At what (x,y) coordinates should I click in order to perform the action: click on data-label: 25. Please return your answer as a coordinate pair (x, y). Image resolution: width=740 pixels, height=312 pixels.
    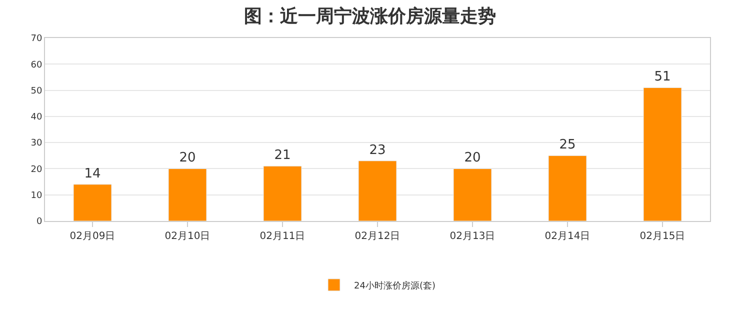
    Looking at the image, I should click on (567, 145).